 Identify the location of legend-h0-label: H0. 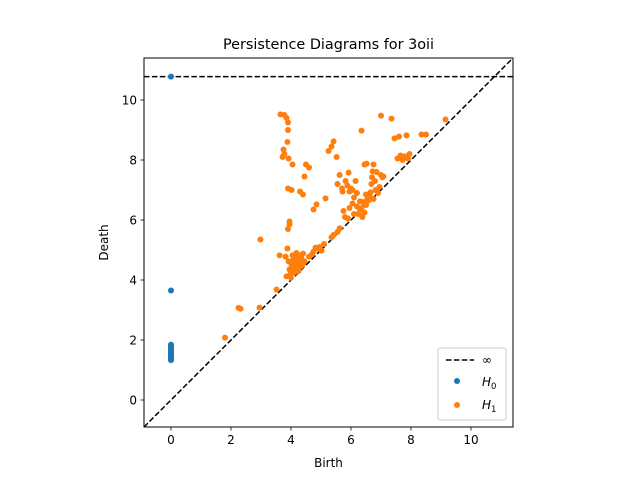
(489, 383).